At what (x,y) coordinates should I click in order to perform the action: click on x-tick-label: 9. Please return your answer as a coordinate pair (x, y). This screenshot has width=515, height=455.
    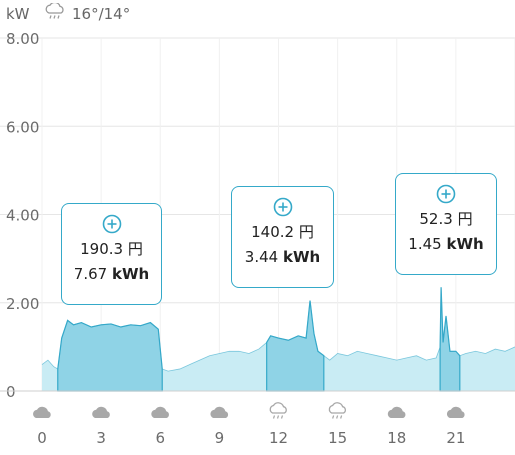
    Looking at the image, I should click on (220, 438).